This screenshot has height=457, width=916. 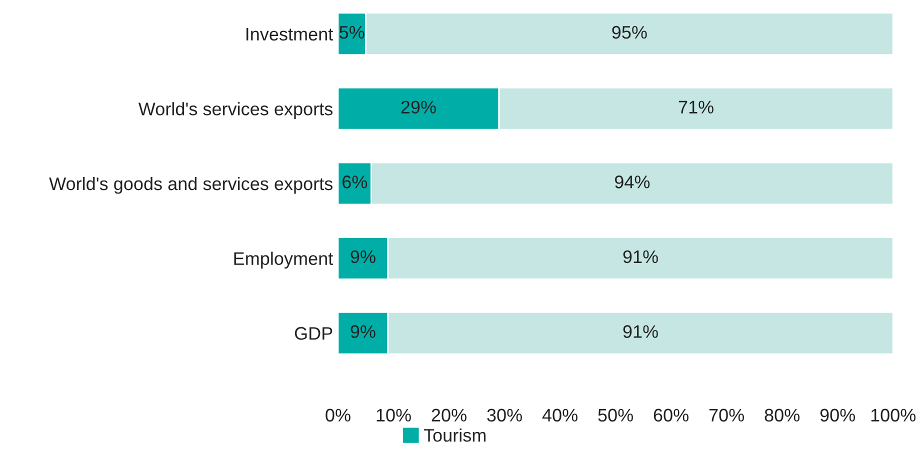 I want to click on x-tick-label: 20%, so click(x=449, y=415).